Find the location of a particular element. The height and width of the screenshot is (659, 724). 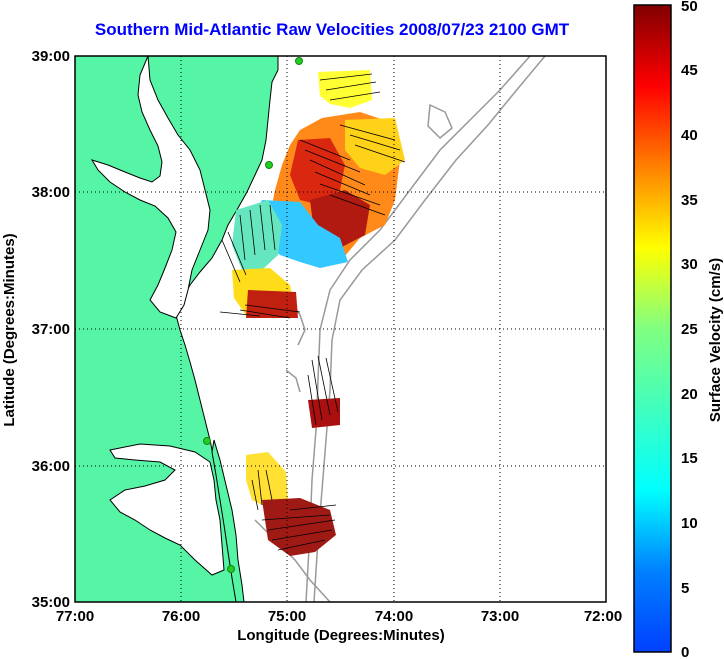

x-tick-label: 77:00 is located at coordinates (75, 616).